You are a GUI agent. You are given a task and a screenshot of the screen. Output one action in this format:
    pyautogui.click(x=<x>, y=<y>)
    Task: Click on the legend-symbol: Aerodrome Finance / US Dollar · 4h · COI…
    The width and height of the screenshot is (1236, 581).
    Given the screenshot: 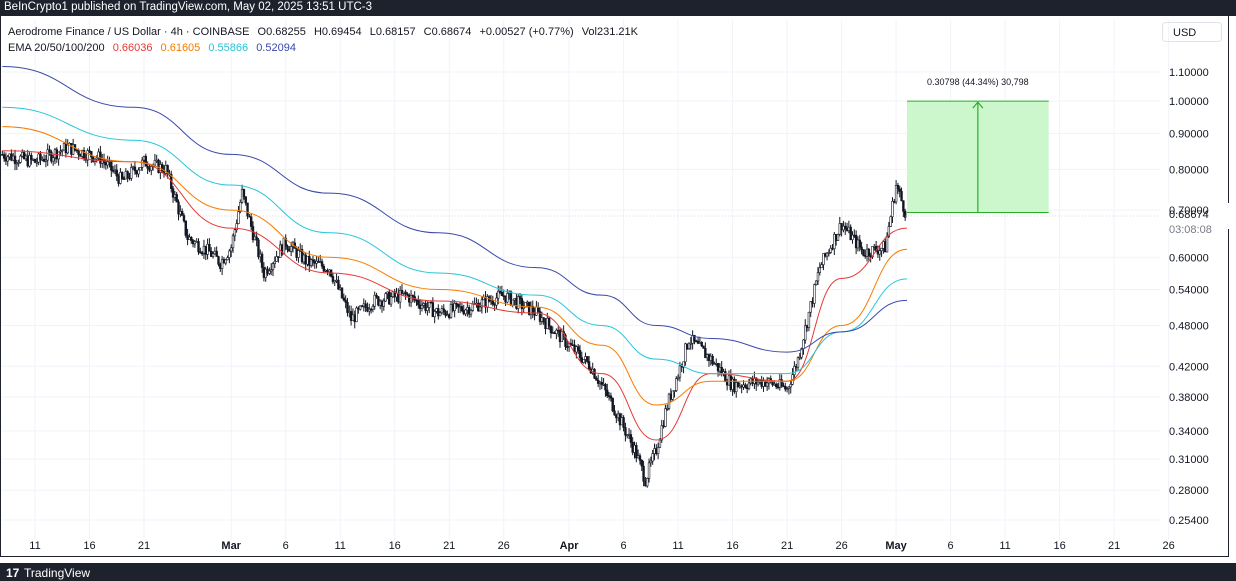 What is the action you would take?
    pyautogui.click(x=129, y=32)
    